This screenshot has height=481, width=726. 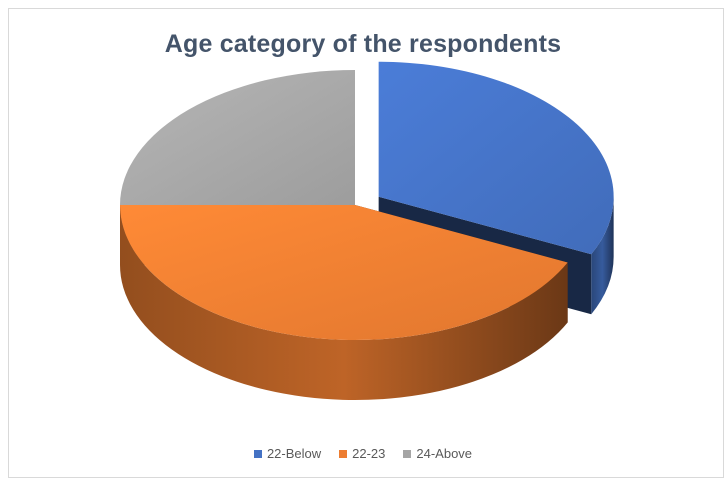 I want to click on legend-swatch-24-above, so click(x=407, y=453).